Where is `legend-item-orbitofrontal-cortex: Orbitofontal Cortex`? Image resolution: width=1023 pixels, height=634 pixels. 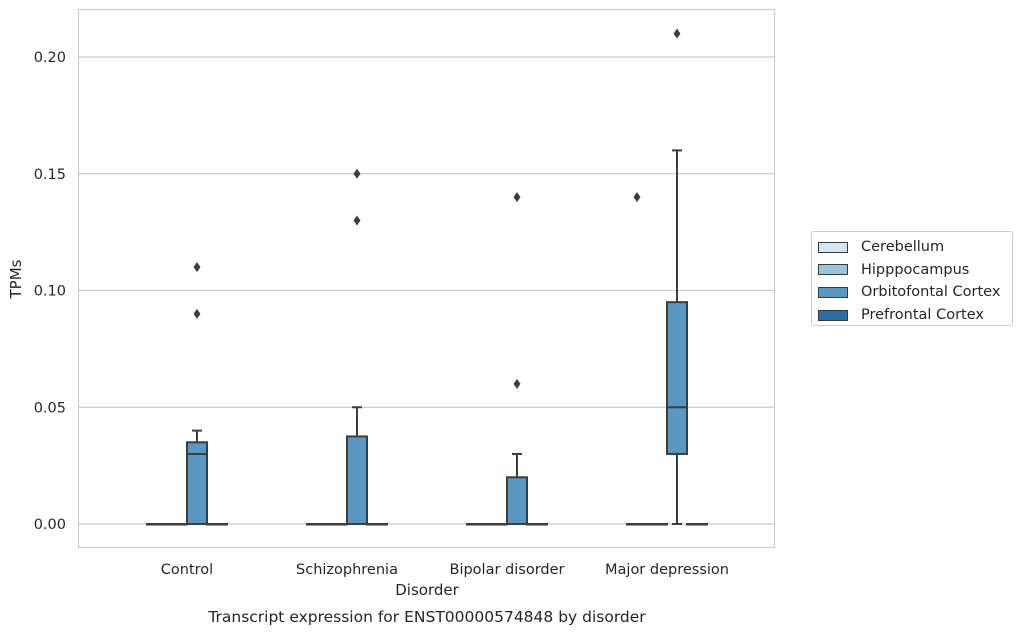 legend-item-orbitofrontal-cortex: Orbitofontal Cortex is located at coordinates (915, 292).